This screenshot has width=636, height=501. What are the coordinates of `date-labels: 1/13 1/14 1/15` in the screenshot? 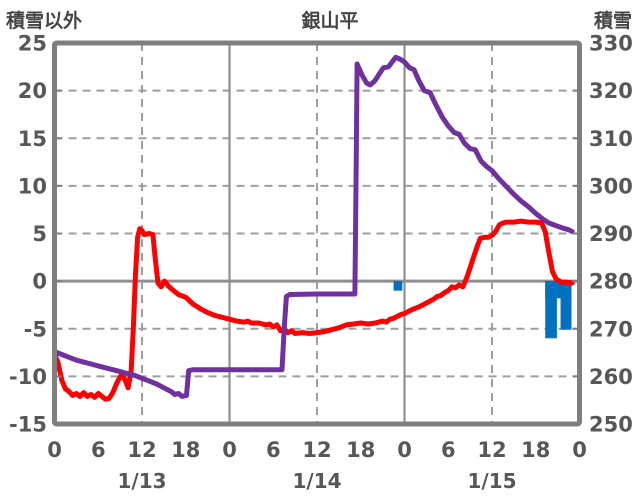 It's located at (316, 481).